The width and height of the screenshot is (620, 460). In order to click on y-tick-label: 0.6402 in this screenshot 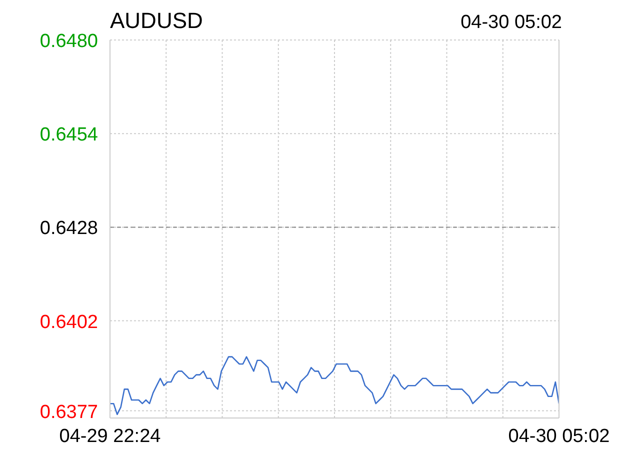, I will do `click(69, 322)`.